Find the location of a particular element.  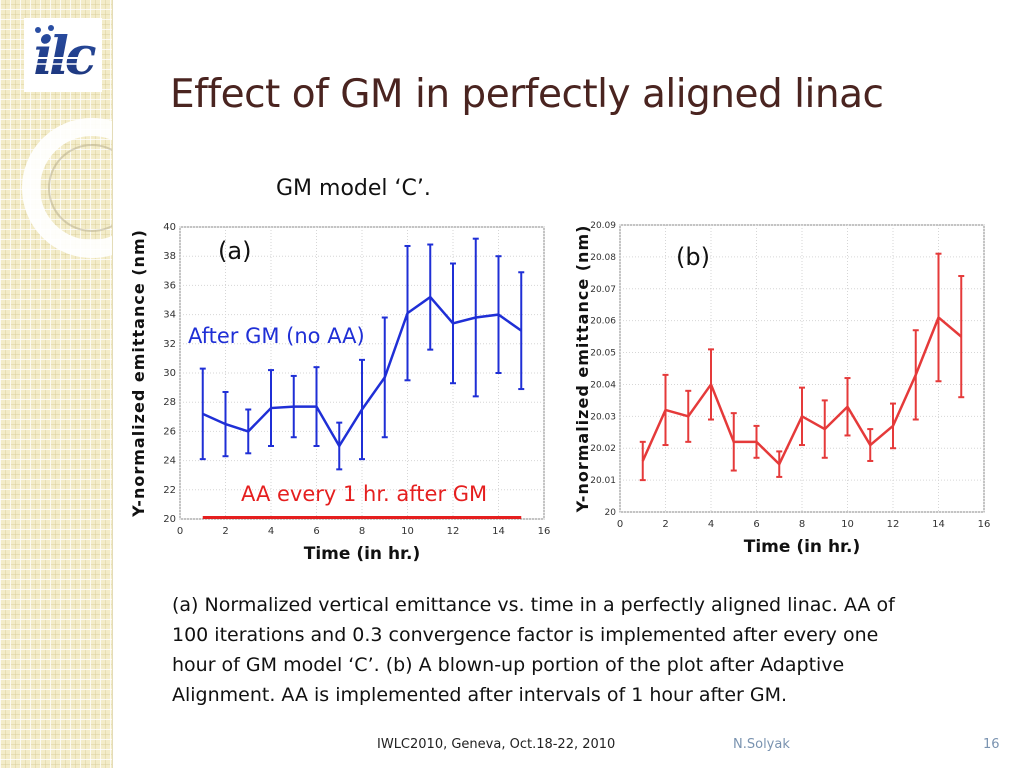

plot-area is located at coordinates (802, 368).